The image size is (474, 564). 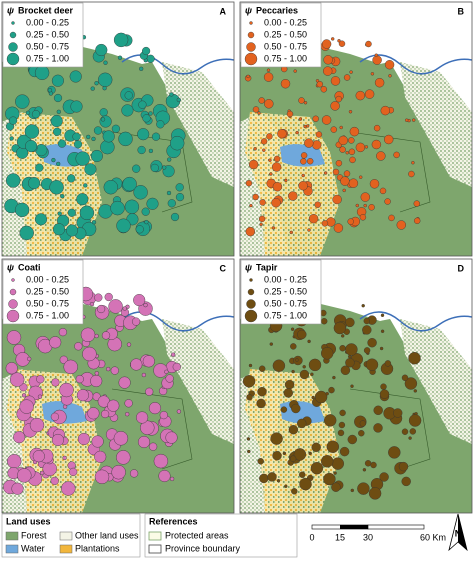 What do you see at coordinates (462, 532) in the screenshot?
I see `north-arrow-half` at bounding box center [462, 532].